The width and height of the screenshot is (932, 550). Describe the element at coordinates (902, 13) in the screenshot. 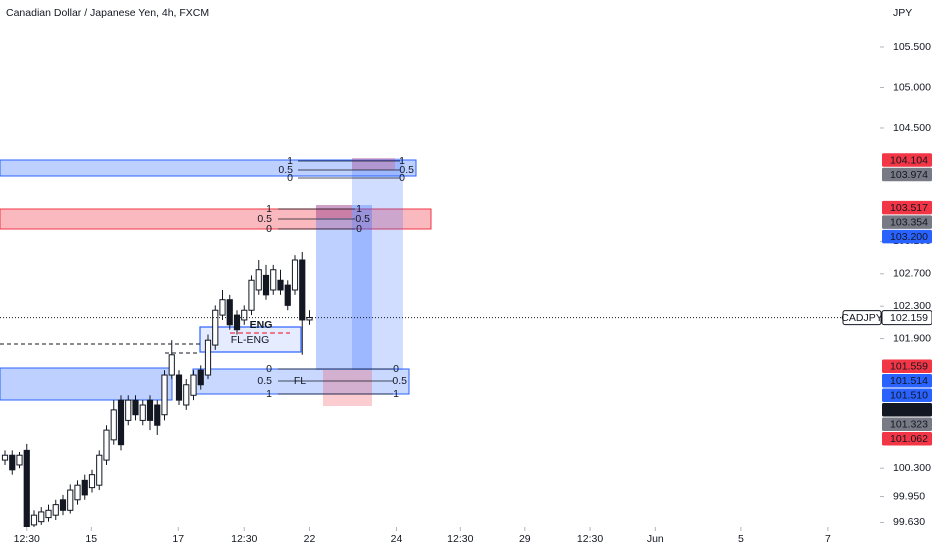

I see `currency: JPY` at that location.